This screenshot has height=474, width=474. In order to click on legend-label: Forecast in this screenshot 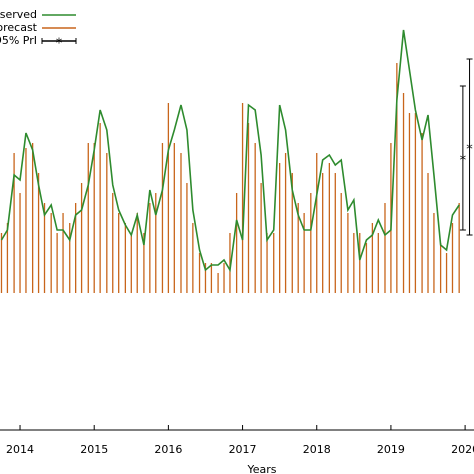, I will do `click(19, 27)`.